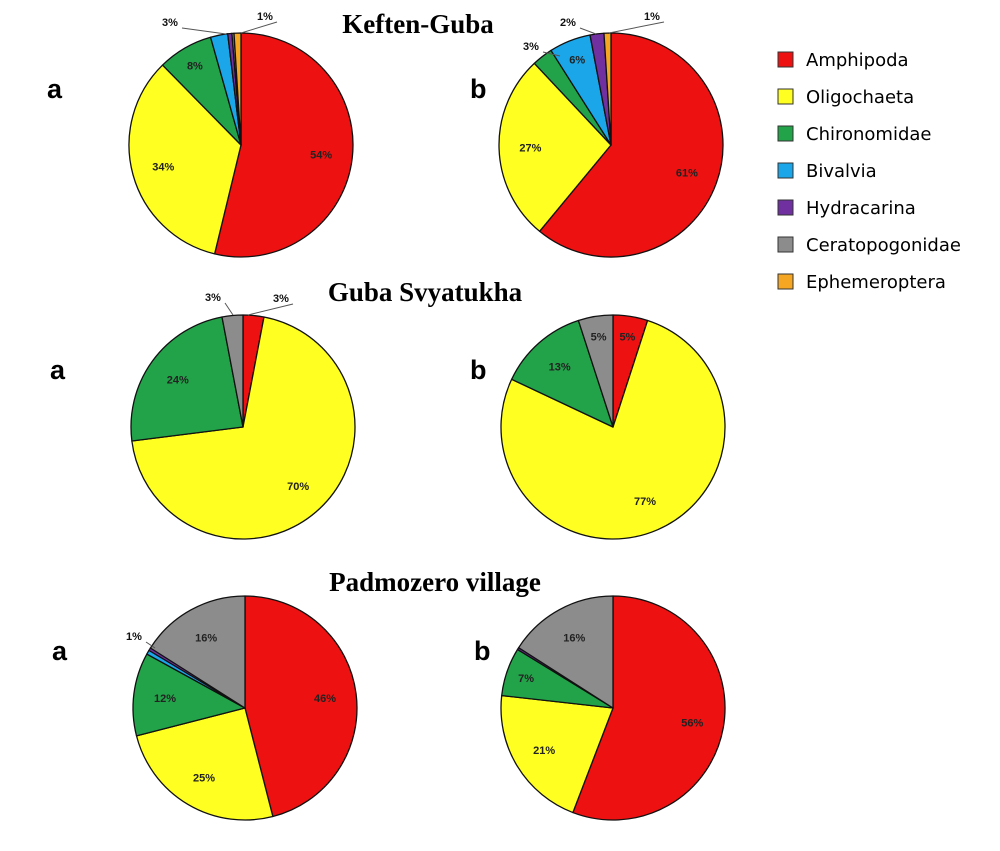  What do you see at coordinates (170, 23) in the screenshot?
I see `pie-keften-guba-a-label-bivalvia: 3%` at bounding box center [170, 23].